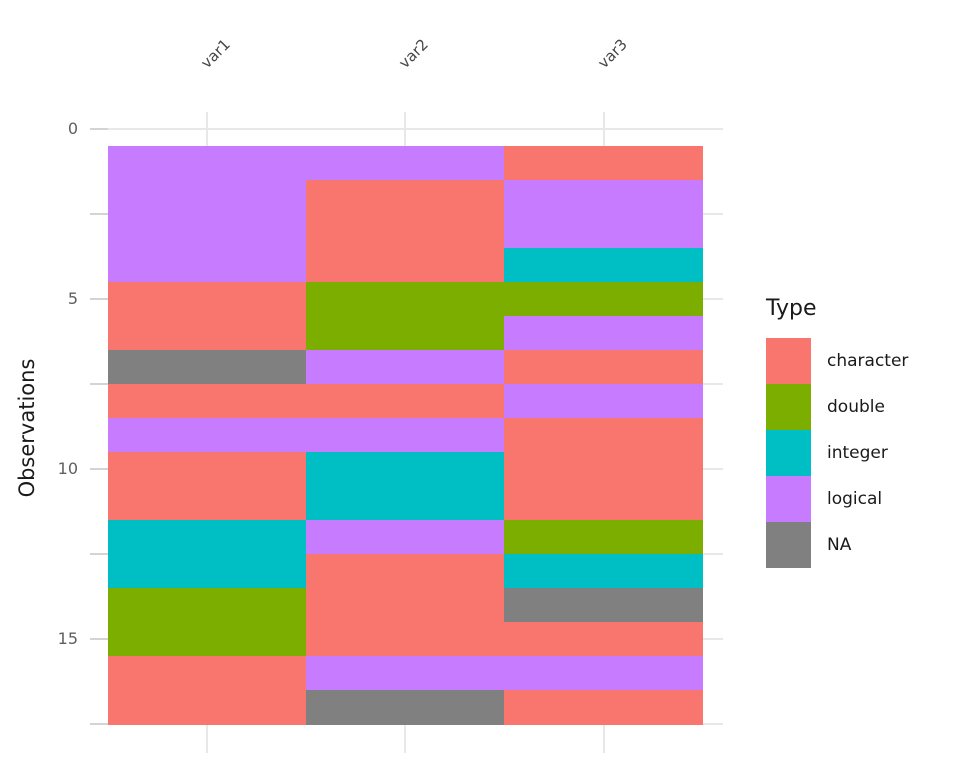 This screenshot has width=960, height=768. Describe the element at coordinates (72, 298) in the screenshot. I see `y-axis-tick-label: 5` at that location.